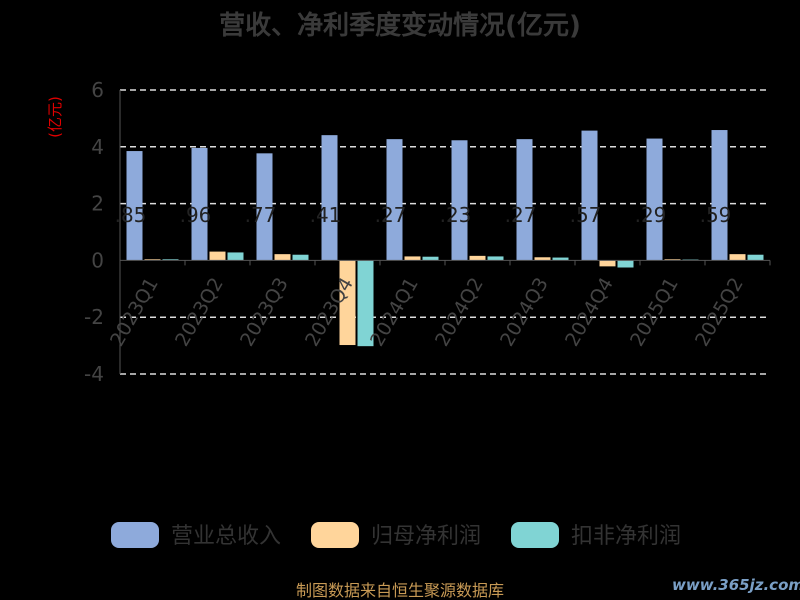 The width and height of the screenshot is (800, 600). I want to click on y-tick-label: -4, so click(94, 374).